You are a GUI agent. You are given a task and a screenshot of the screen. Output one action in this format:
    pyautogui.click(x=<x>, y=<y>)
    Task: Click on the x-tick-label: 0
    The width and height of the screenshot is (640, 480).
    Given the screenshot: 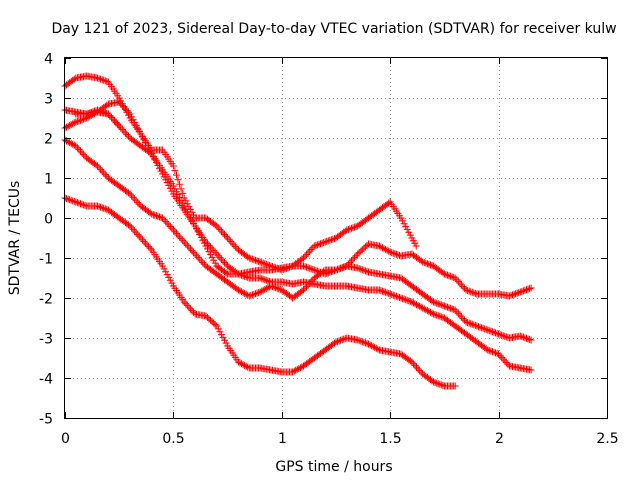 What is the action you would take?
    pyautogui.click(x=65, y=439)
    